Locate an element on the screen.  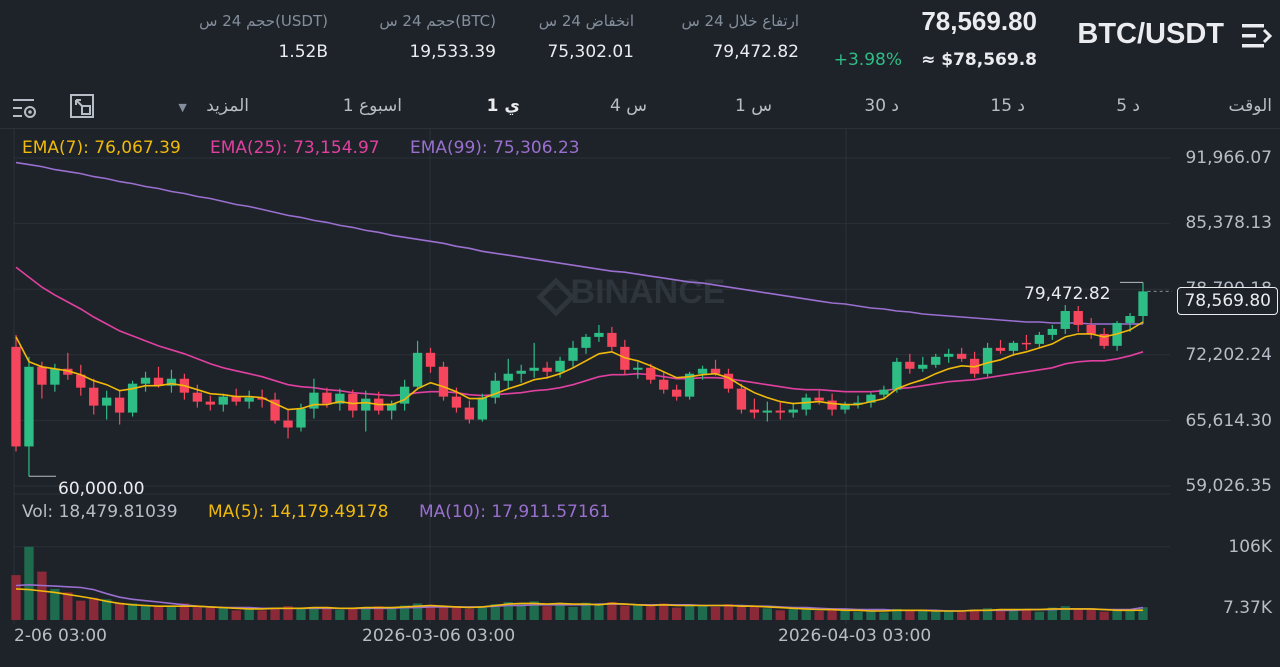
menu-icon is located at coordinates (1257, 36).